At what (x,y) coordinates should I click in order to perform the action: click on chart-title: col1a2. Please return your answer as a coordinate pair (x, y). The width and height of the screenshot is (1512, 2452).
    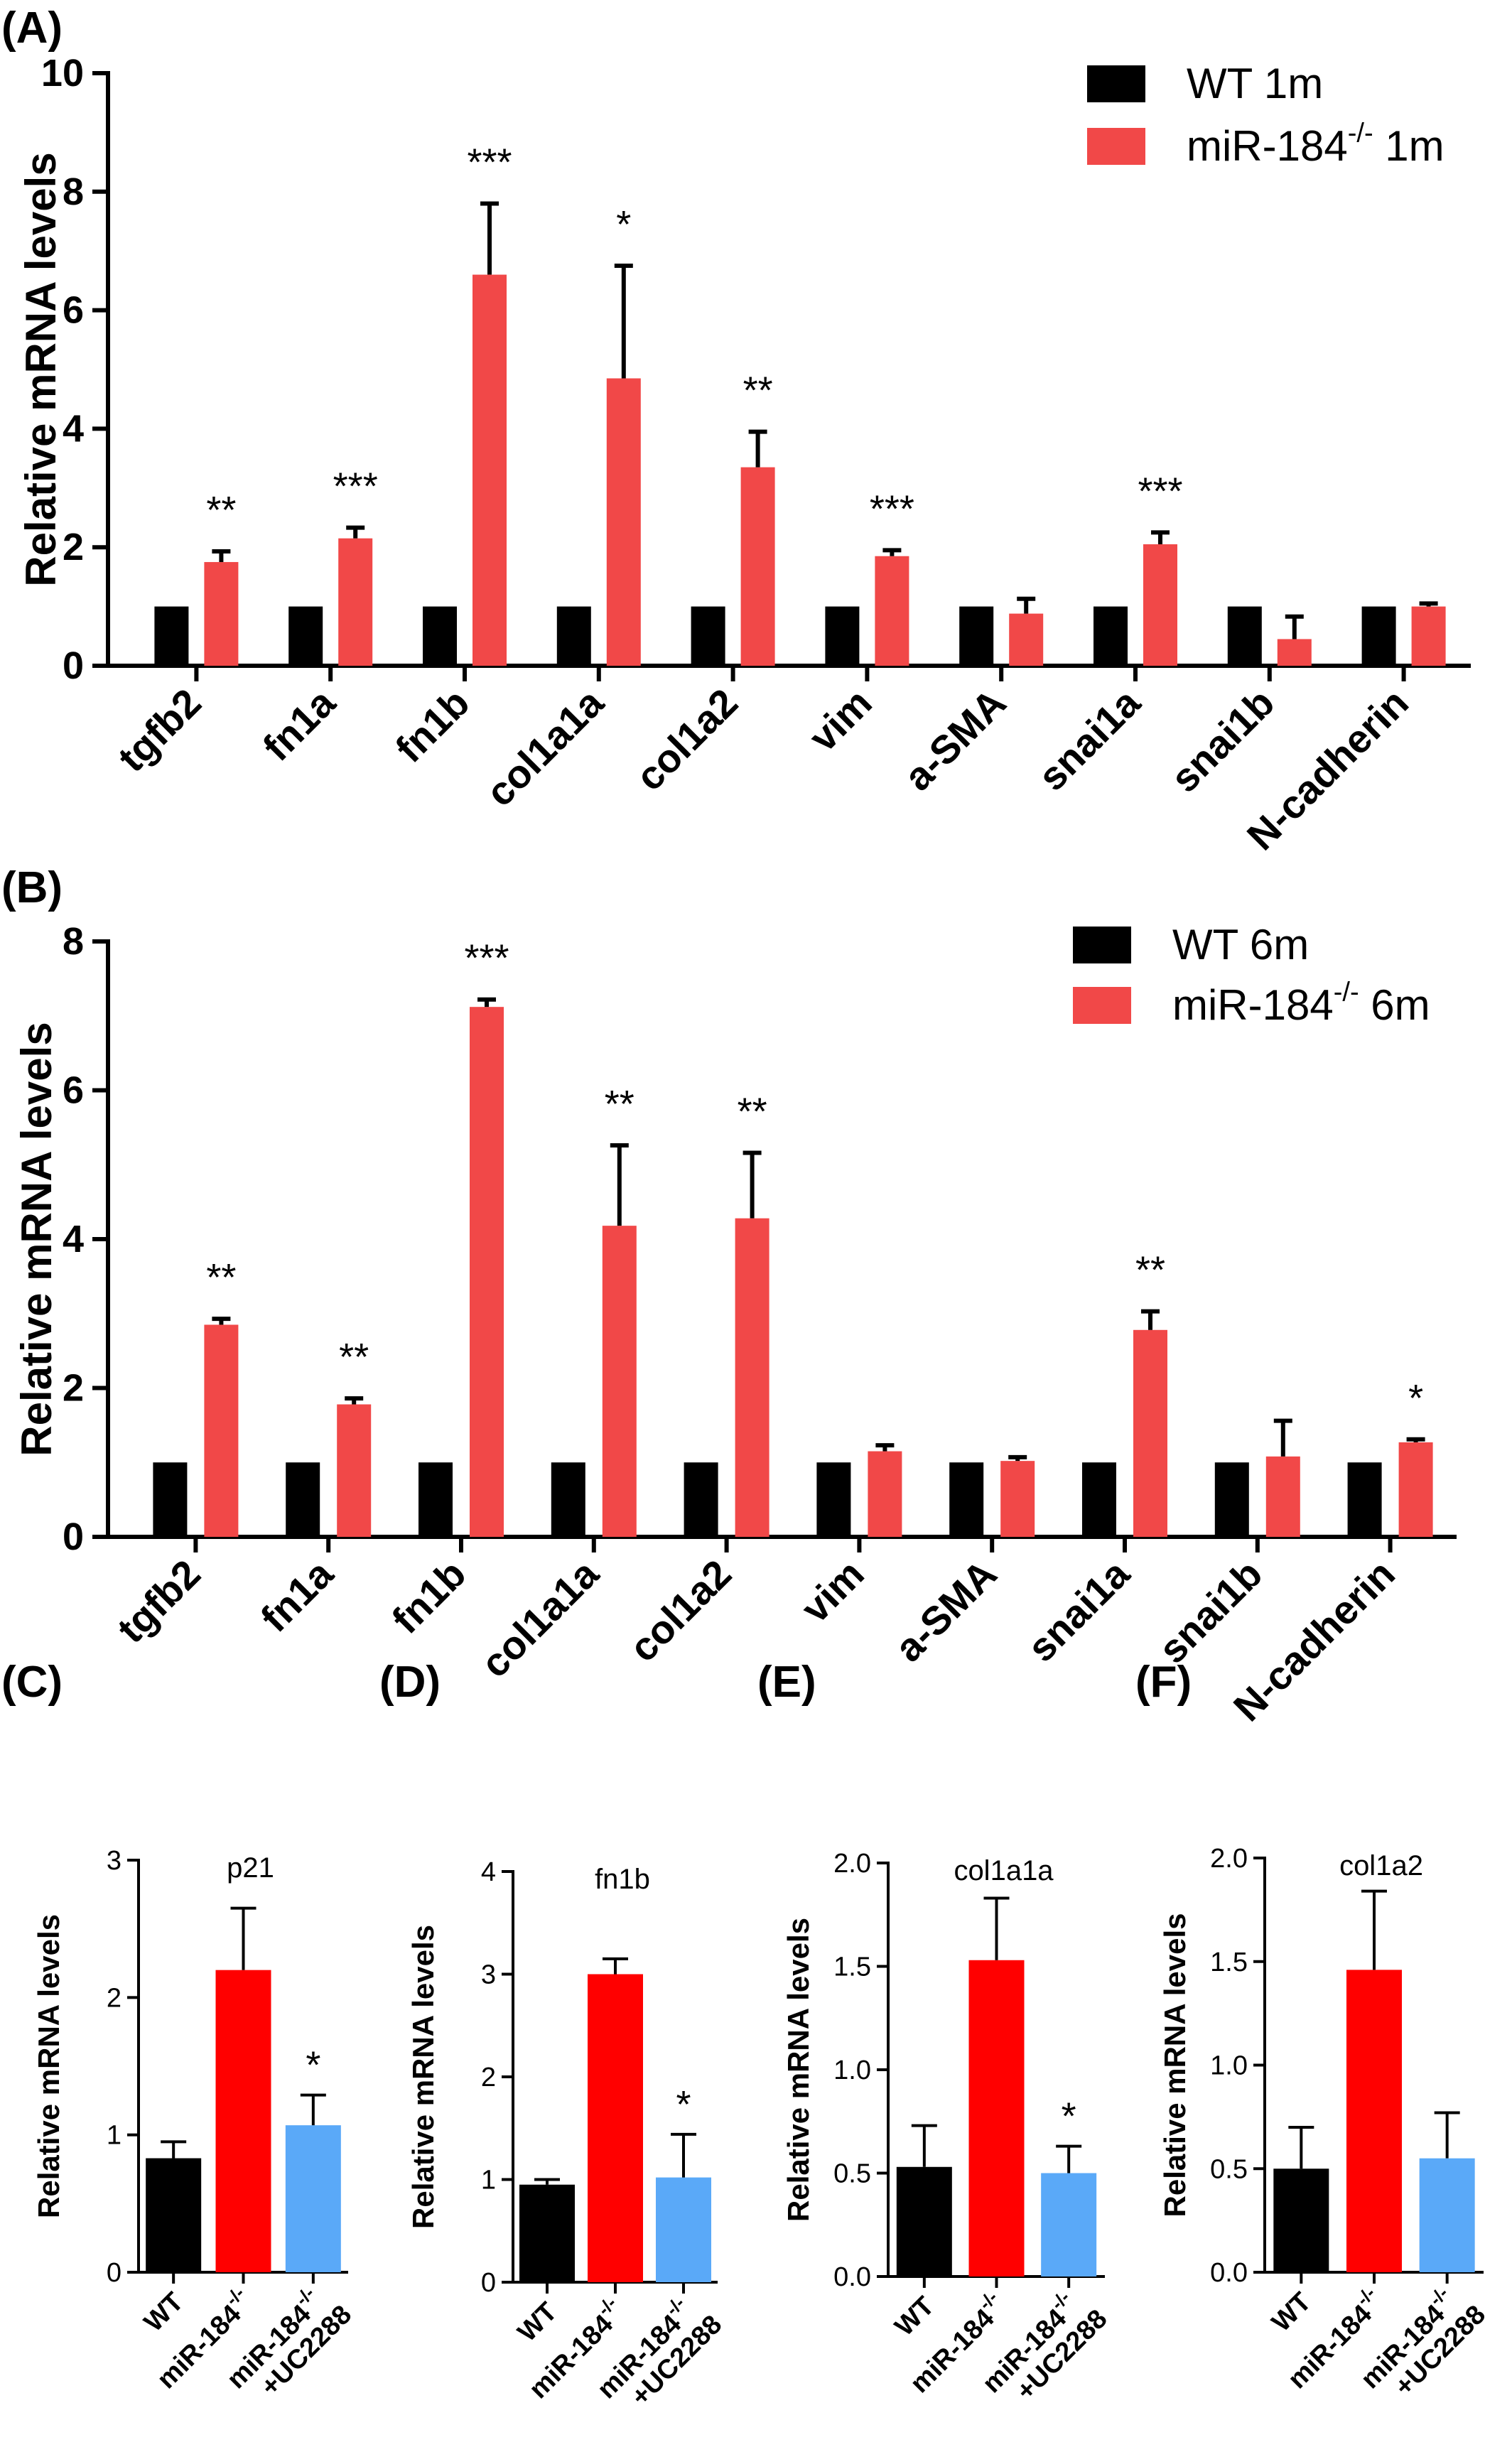
    Looking at the image, I should click on (1381, 1865).